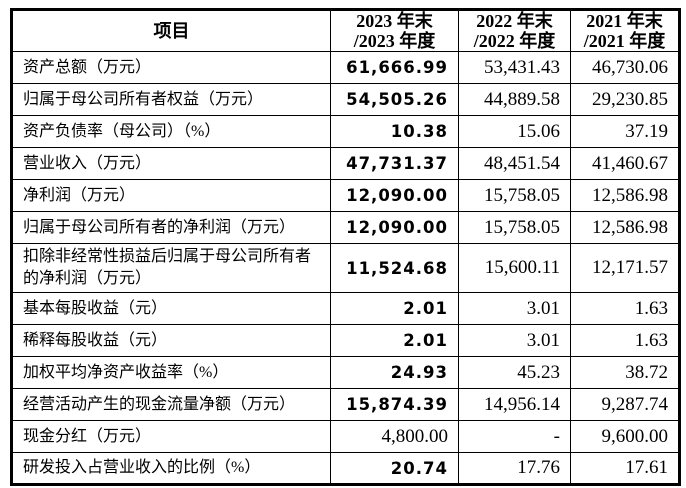  I want to click on row-label: 基本每股收益（元）, so click(171, 308).